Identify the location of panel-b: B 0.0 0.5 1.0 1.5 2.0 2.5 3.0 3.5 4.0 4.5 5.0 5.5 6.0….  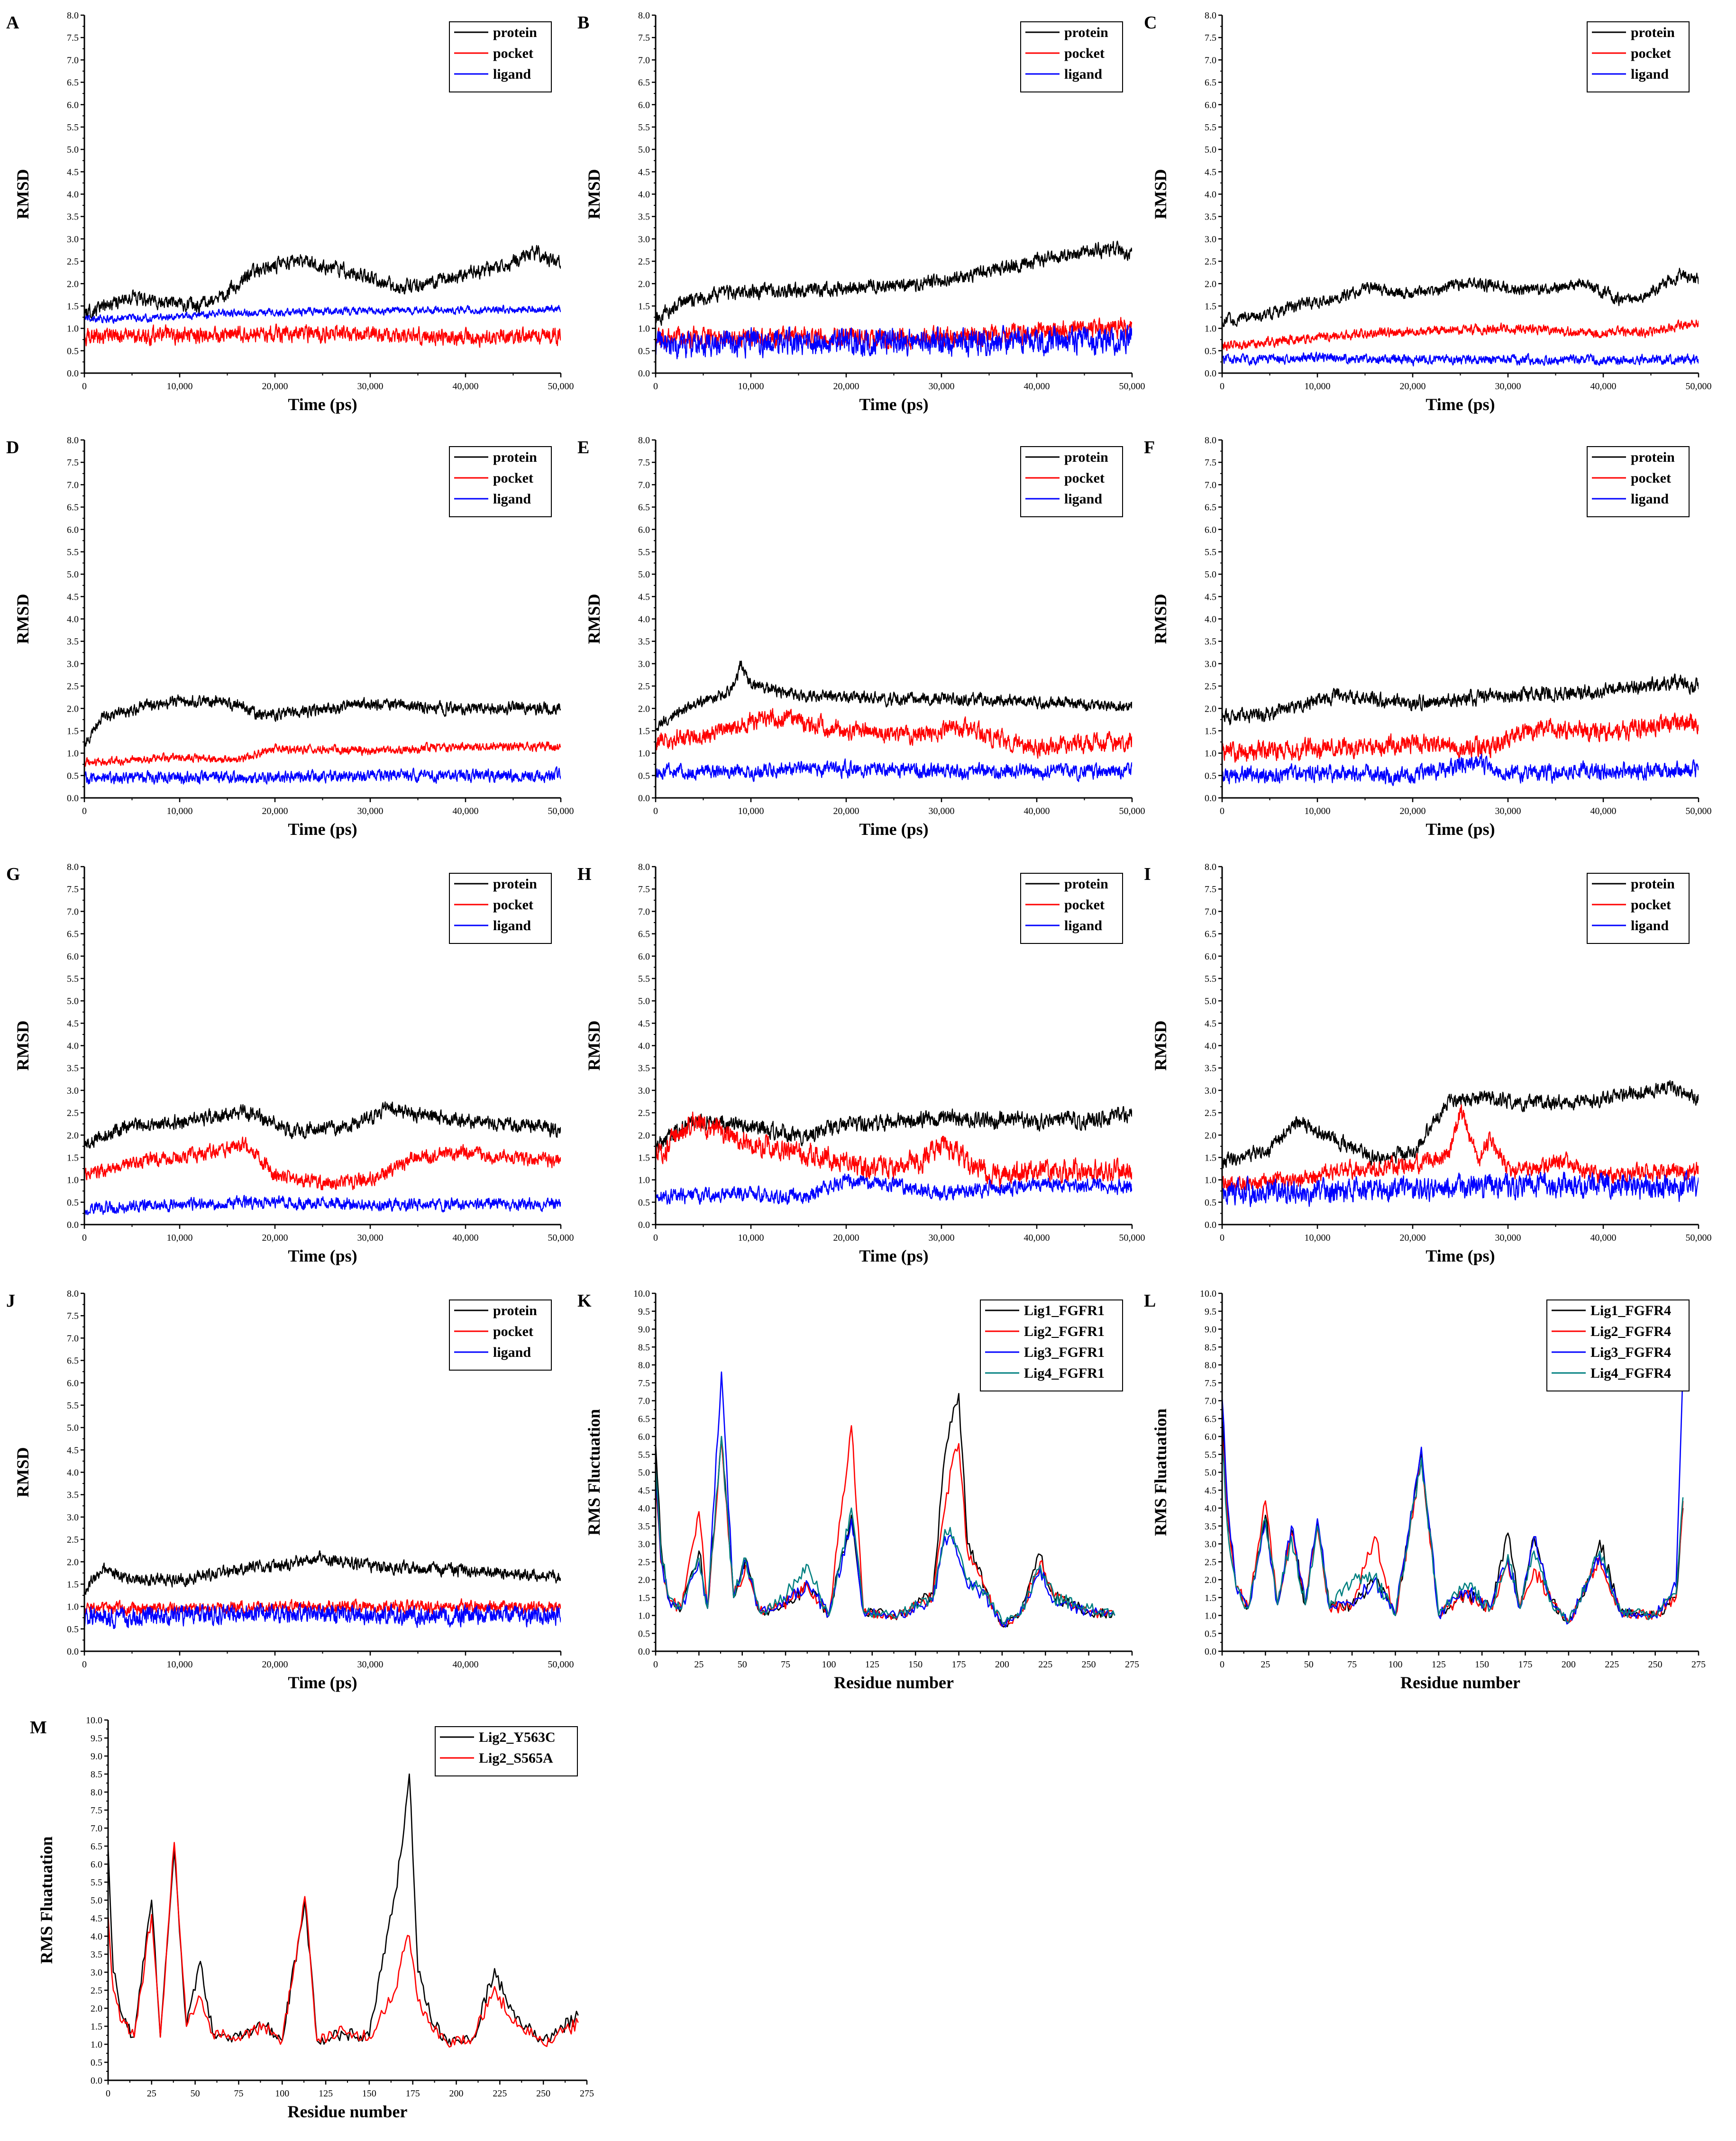
(861, 212).